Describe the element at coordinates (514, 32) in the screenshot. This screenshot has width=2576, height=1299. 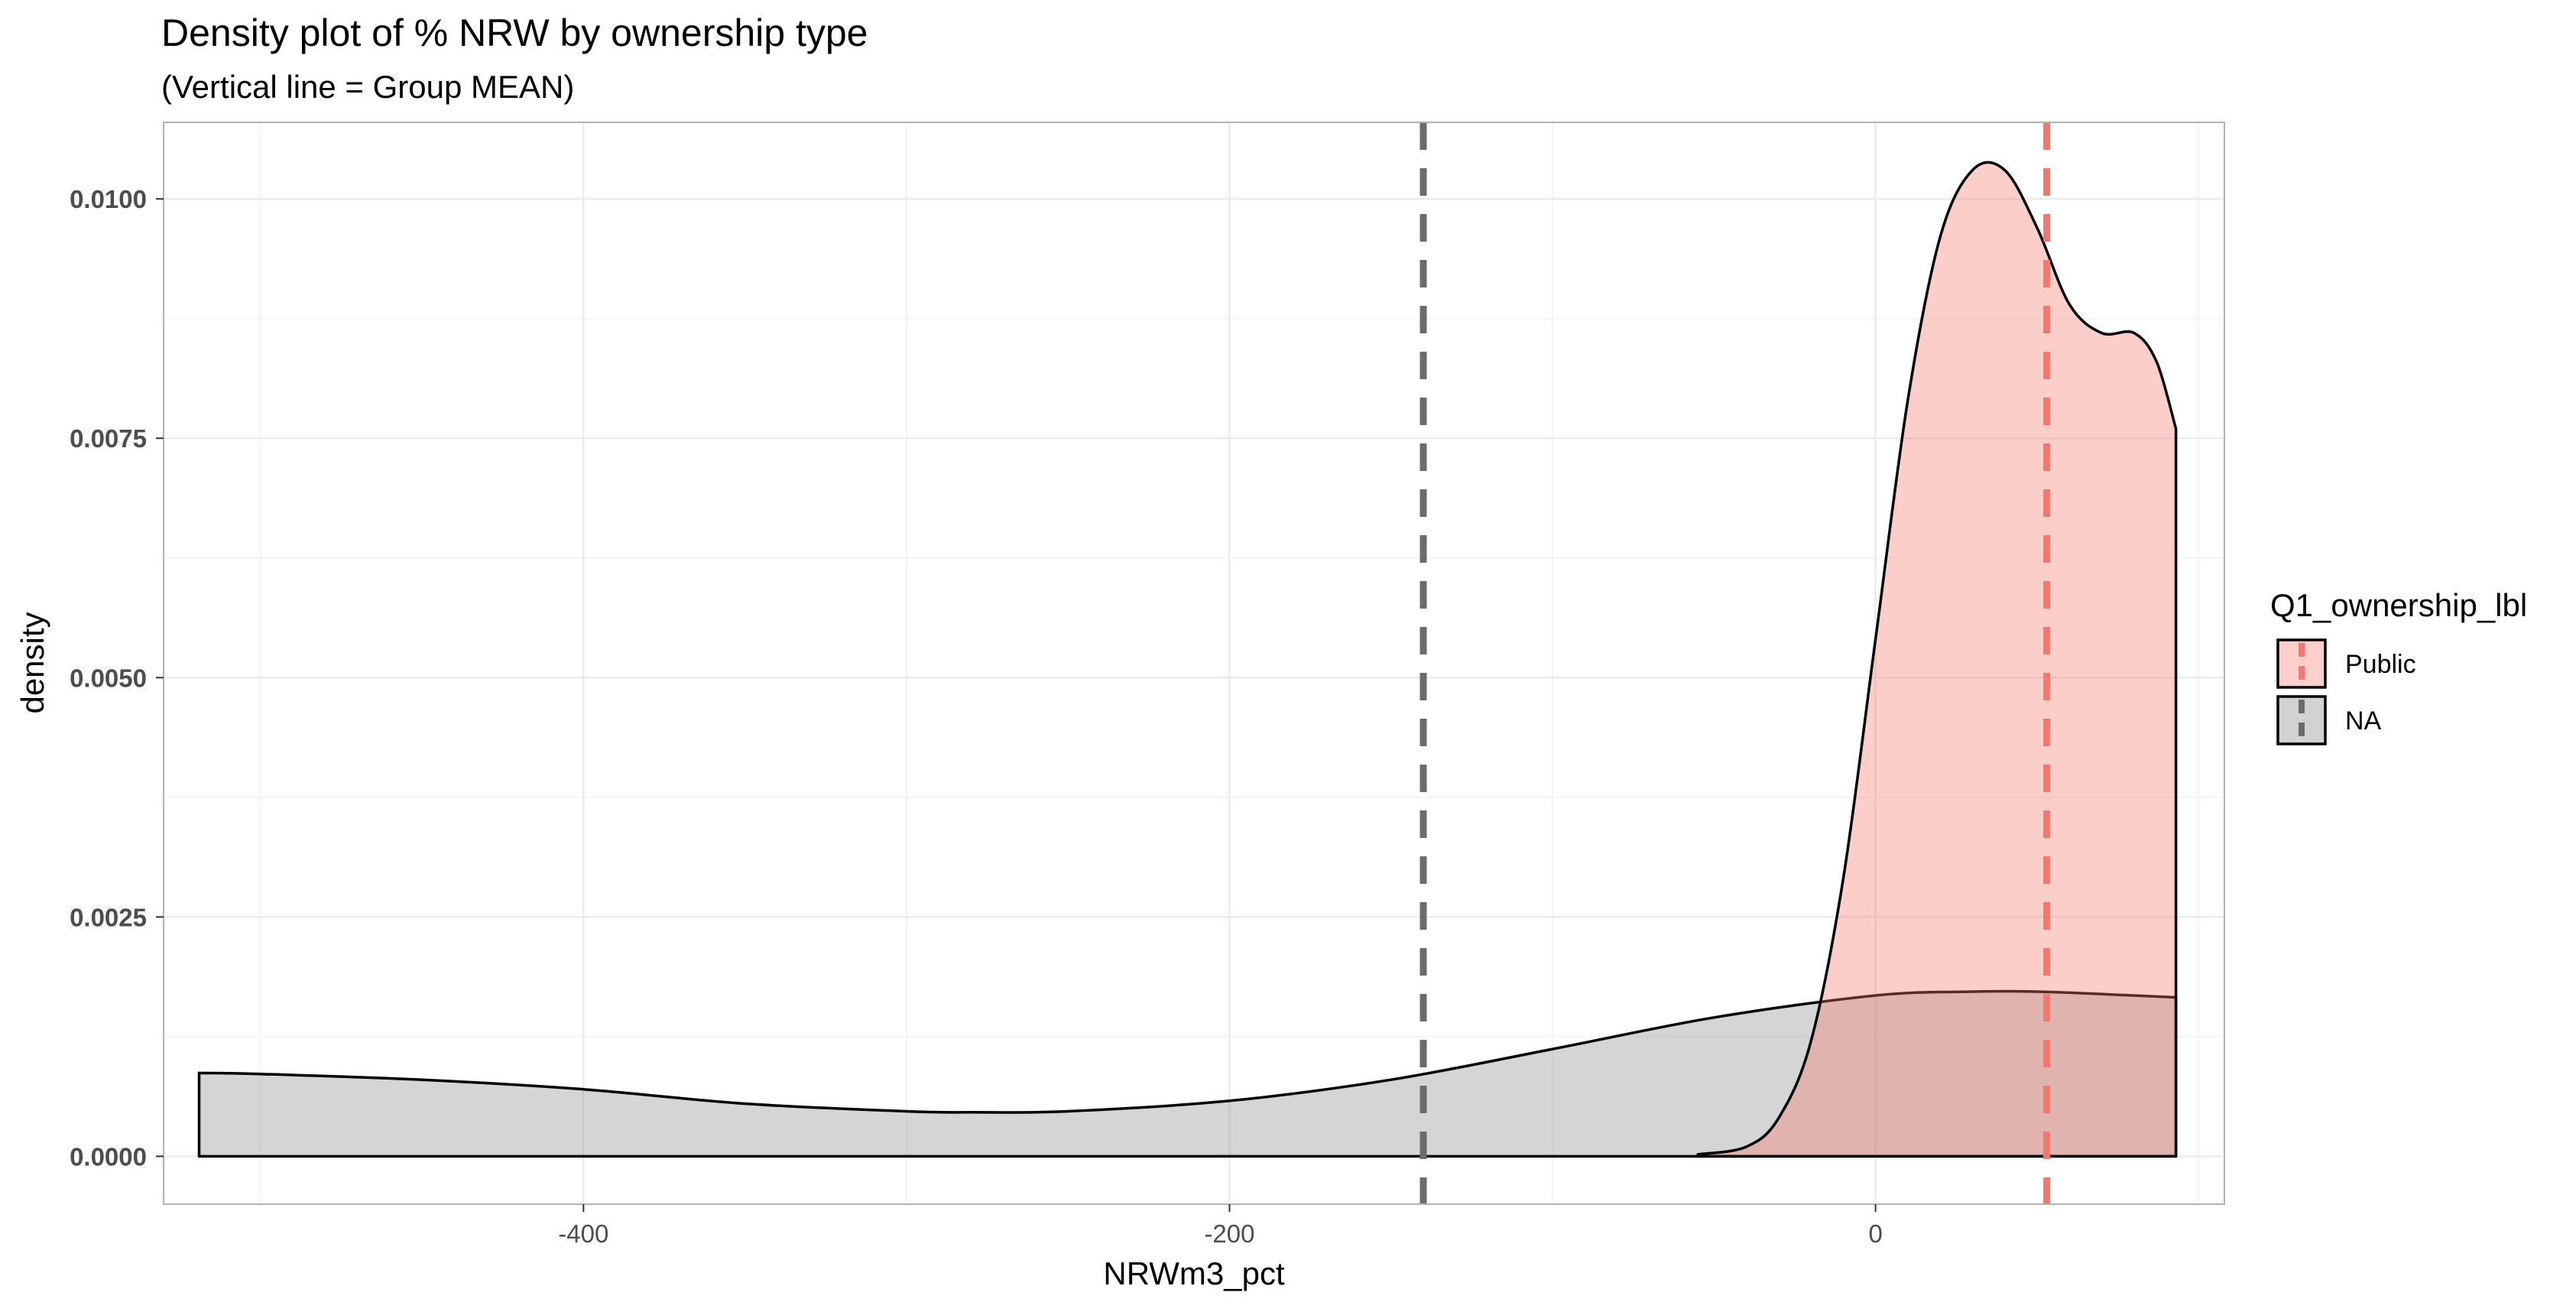
I see `chart-title: Density plot of % NRW by ownership type` at that location.